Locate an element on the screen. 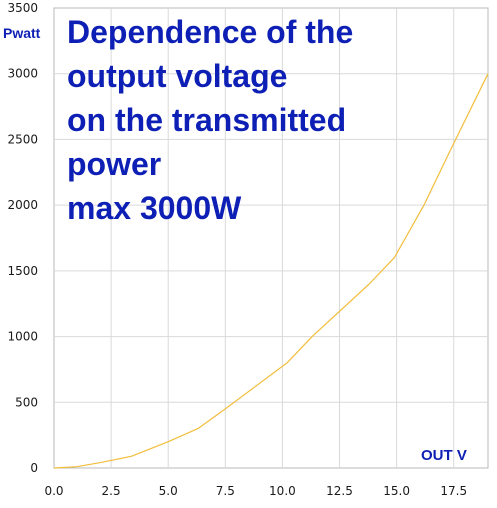  y-axis-title: Pwatt is located at coordinates (22, 33).